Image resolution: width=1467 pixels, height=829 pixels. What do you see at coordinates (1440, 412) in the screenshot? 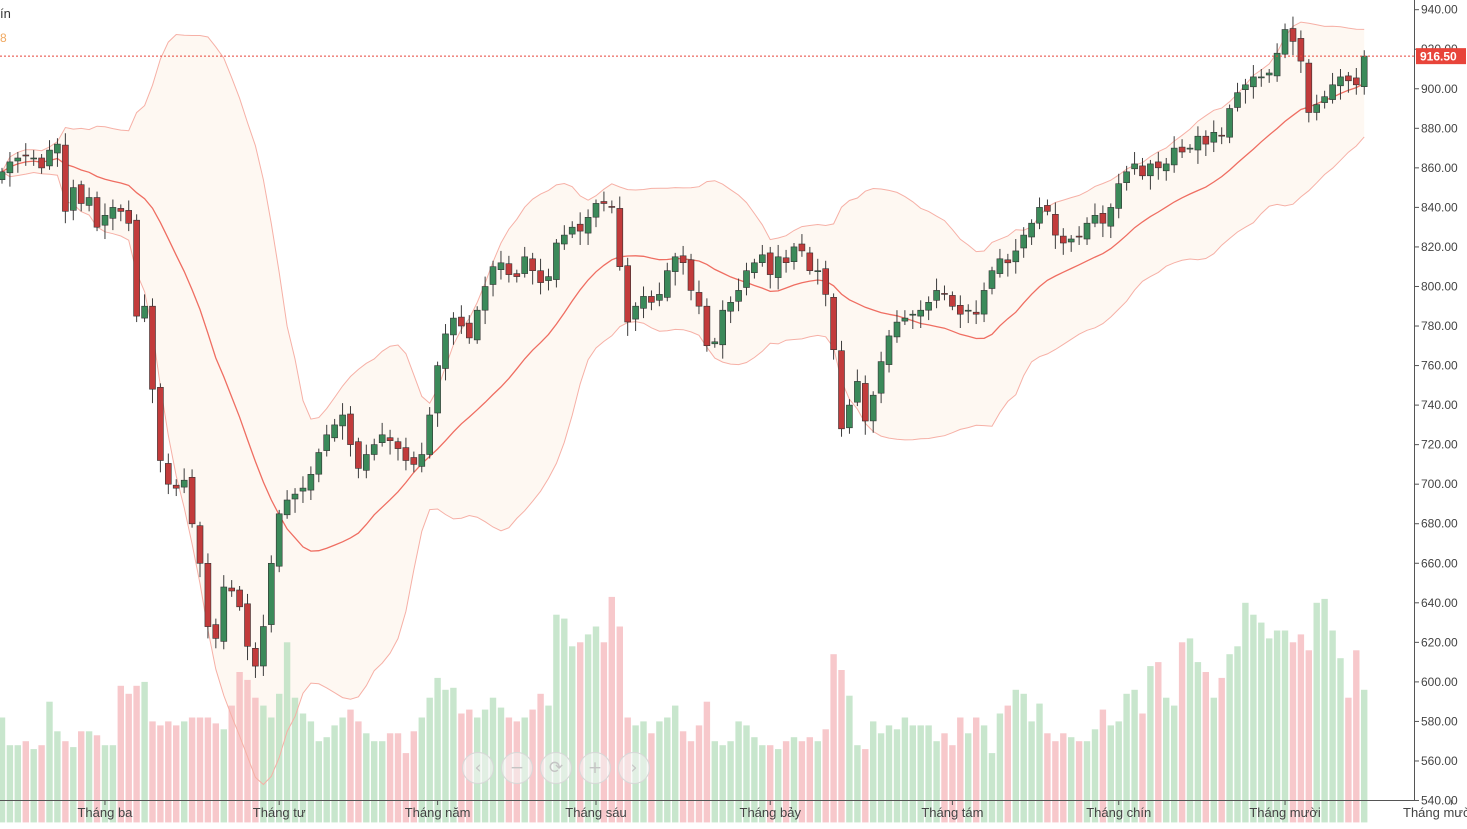
I see `price-axis-area` at bounding box center [1440, 412].